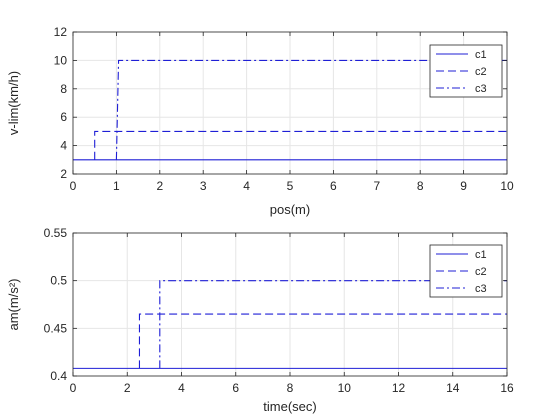  I want to click on x-tick-label: 1, so click(116, 186).